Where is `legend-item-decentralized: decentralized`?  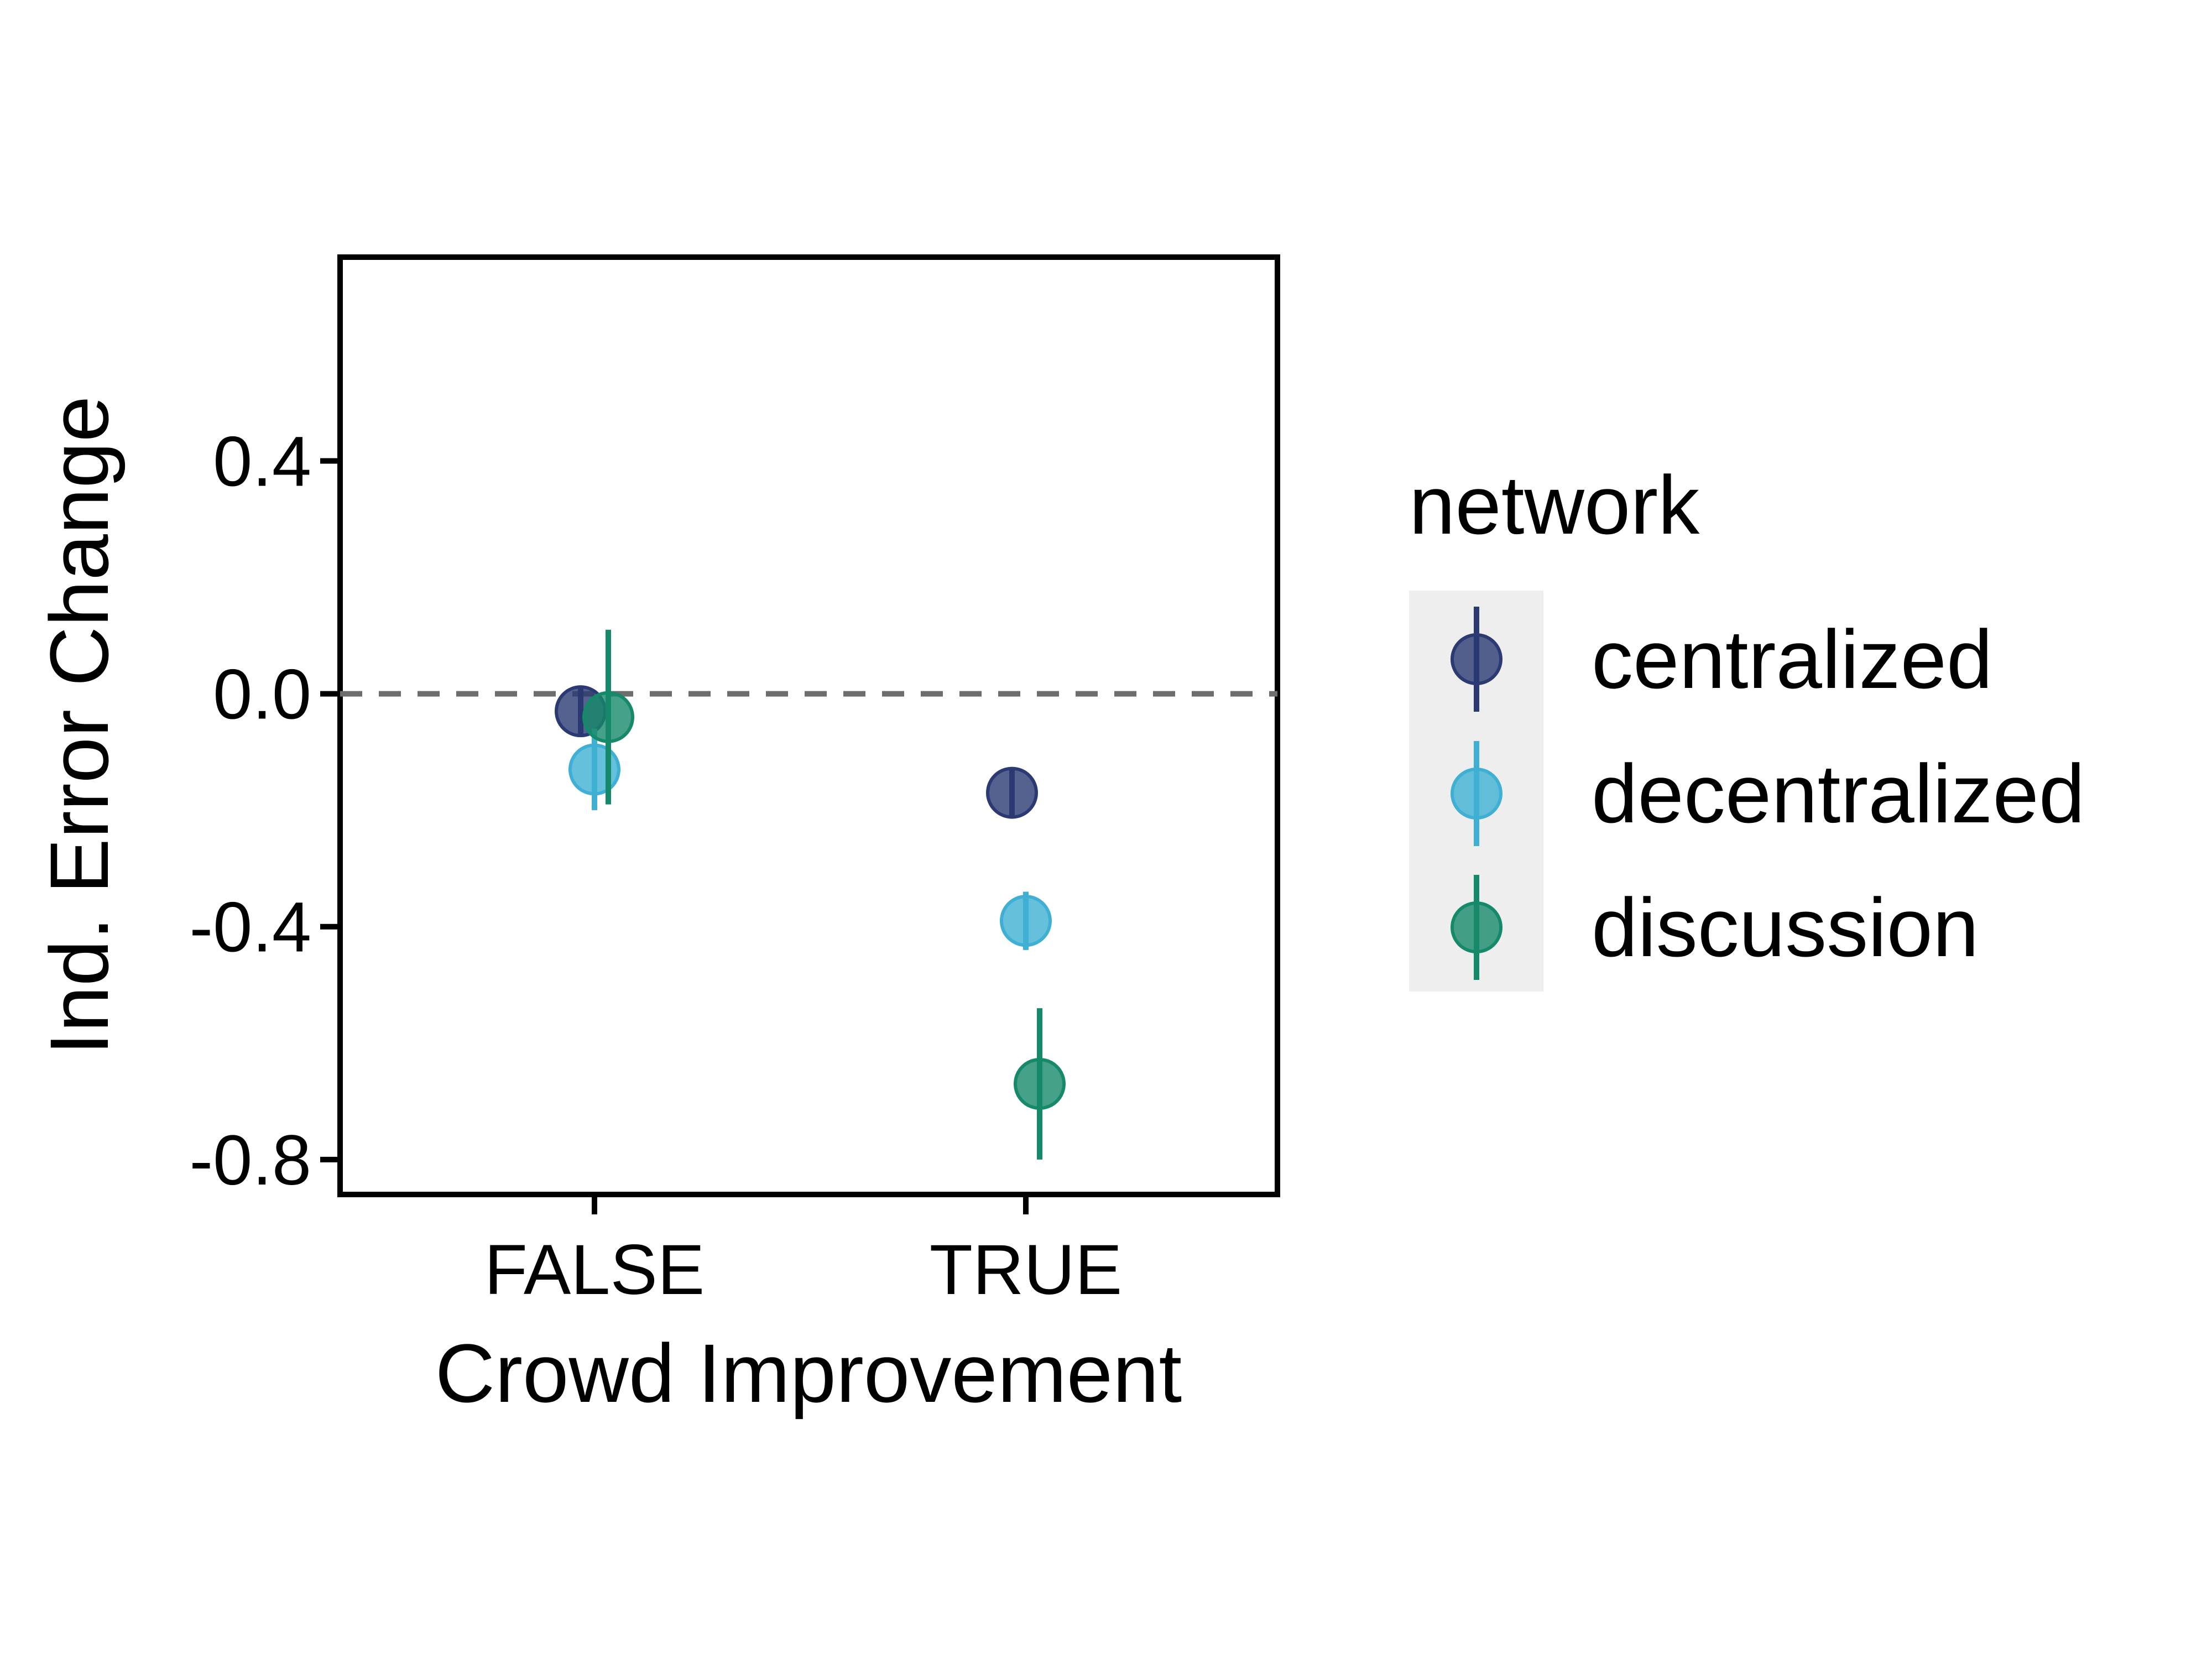 legend-item-decentralized: decentralized is located at coordinates (1768, 793).